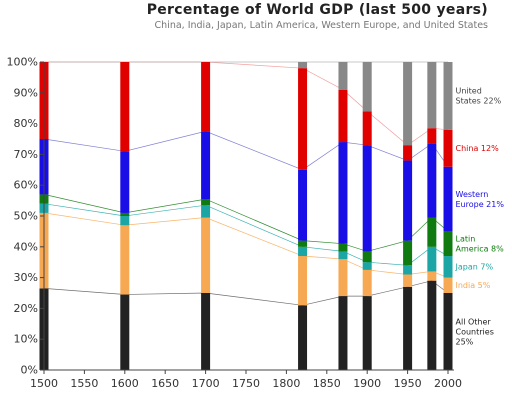 Image resolution: width=512 pixels, height=402 pixels. Describe the element at coordinates (286, 383) in the screenshot. I see `x-tick-label: 1800` at that location.